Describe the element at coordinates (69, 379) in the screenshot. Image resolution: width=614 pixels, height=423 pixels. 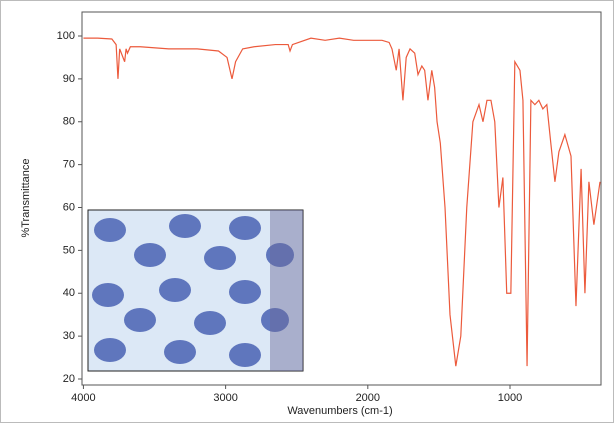
I see `y-tick-label: 20` at that location.